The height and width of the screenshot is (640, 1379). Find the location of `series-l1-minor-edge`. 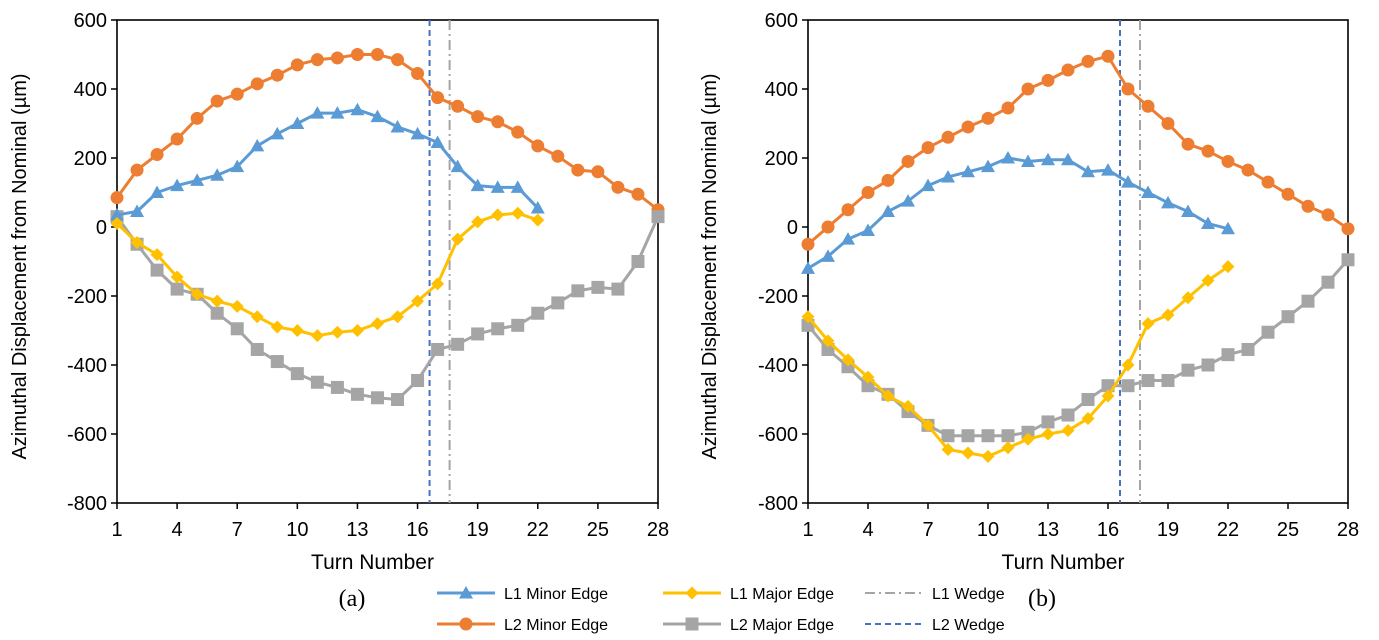

series-l1-minor-edge is located at coordinates (1018, 212).